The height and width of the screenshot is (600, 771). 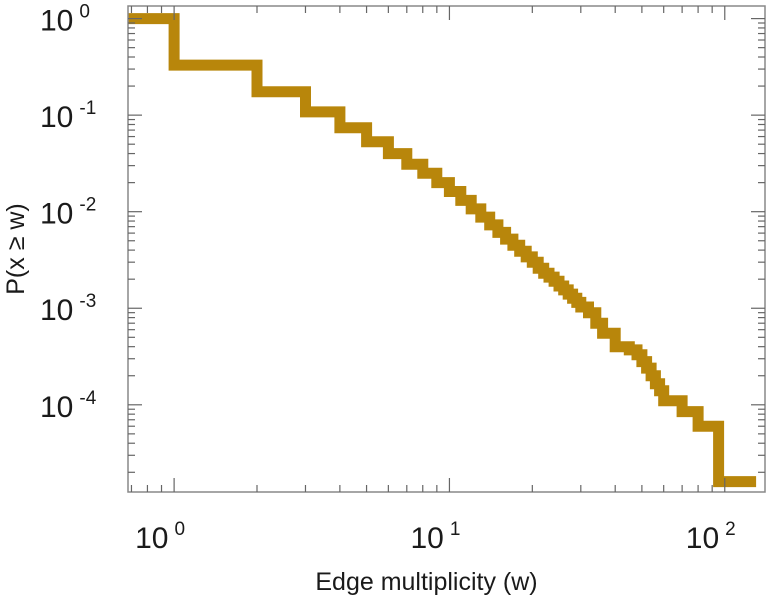 I want to click on y-tick-label-0: 10 0, so click(x=65, y=20).